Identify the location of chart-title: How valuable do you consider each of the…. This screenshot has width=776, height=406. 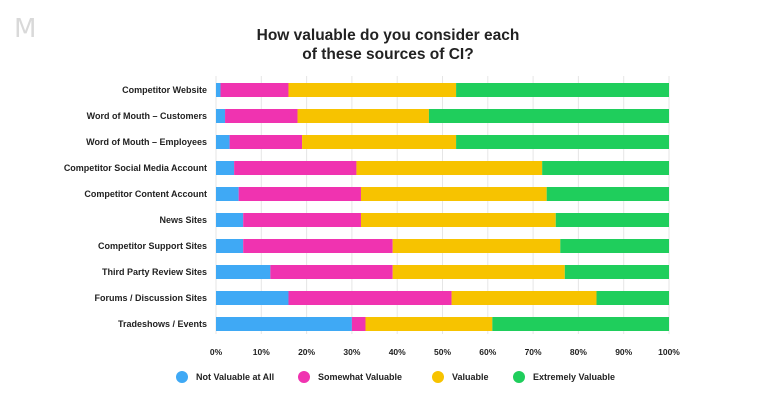
(388, 45).